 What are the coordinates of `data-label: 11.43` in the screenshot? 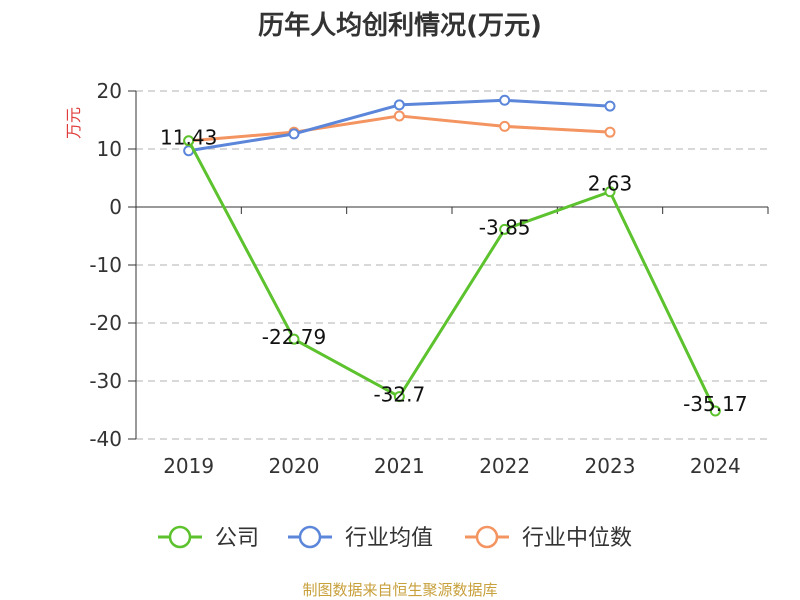 It's located at (188, 138).